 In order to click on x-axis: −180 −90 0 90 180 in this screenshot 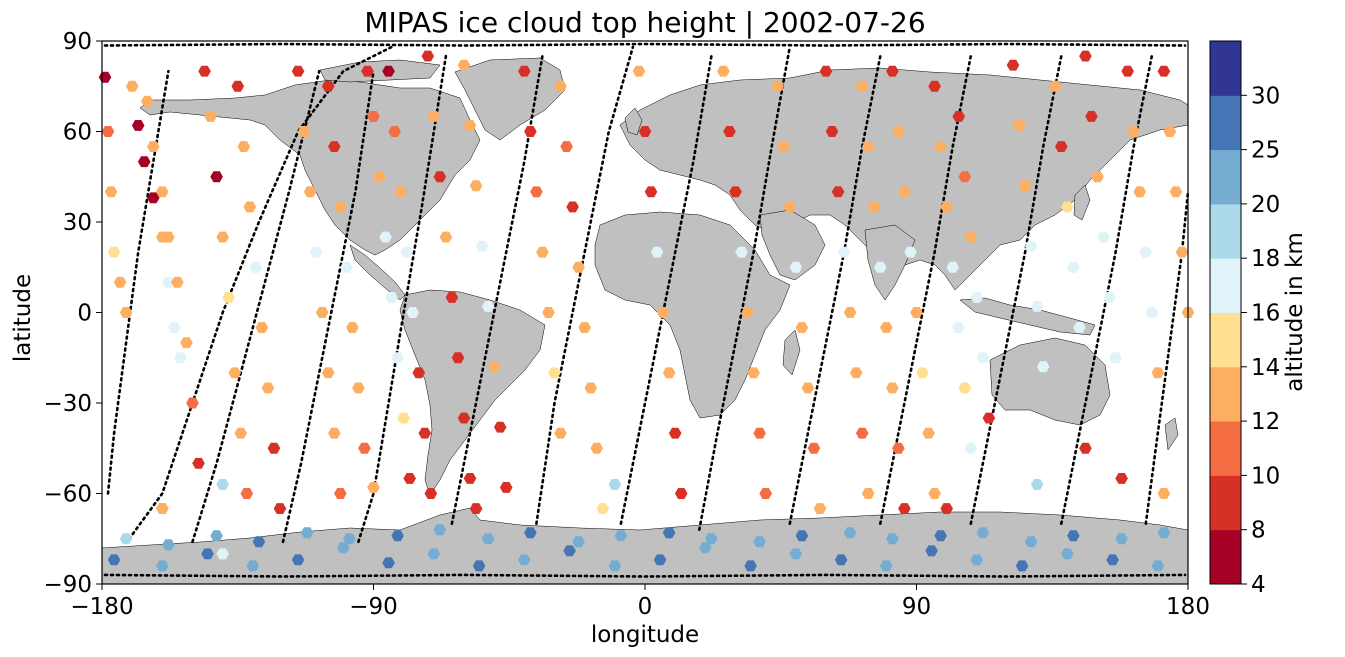, I will do `click(640, 602)`.